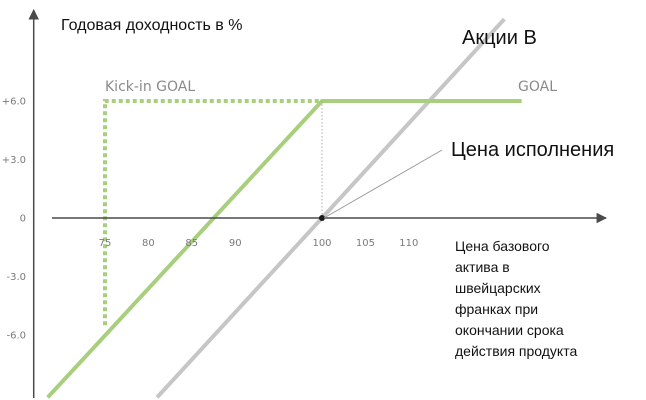 The height and width of the screenshot is (400, 646). Describe the element at coordinates (16, 277) in the screenshot. I see `y-tick-label: -3.0` at that location.